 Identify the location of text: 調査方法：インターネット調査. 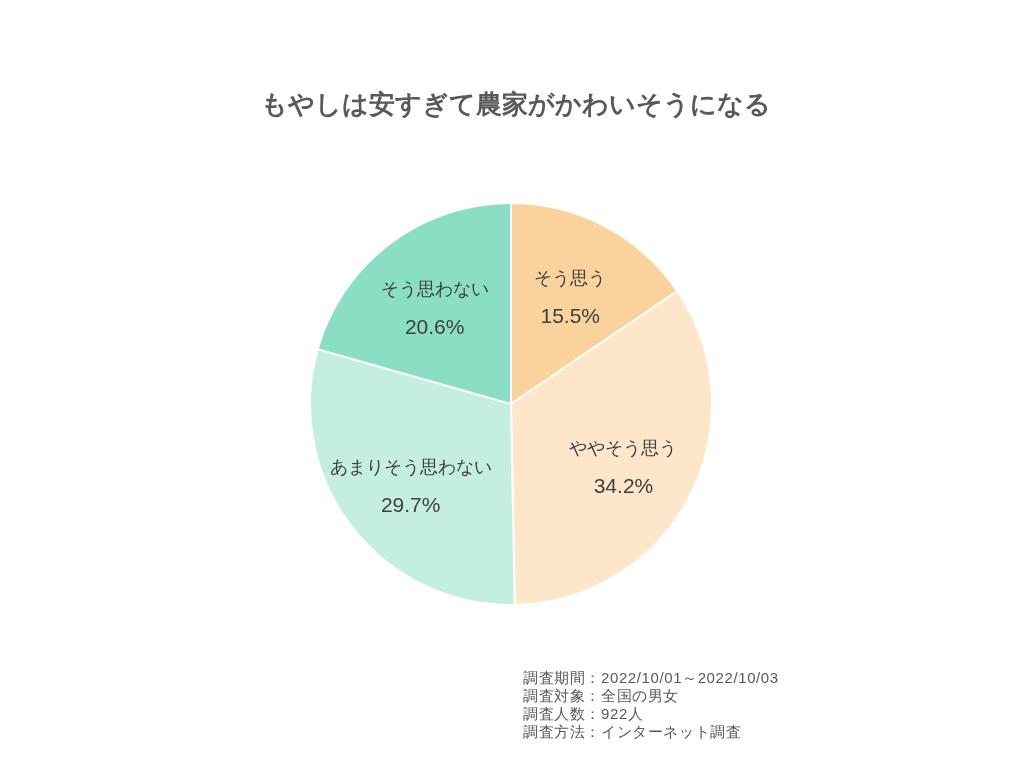
(632, 731).